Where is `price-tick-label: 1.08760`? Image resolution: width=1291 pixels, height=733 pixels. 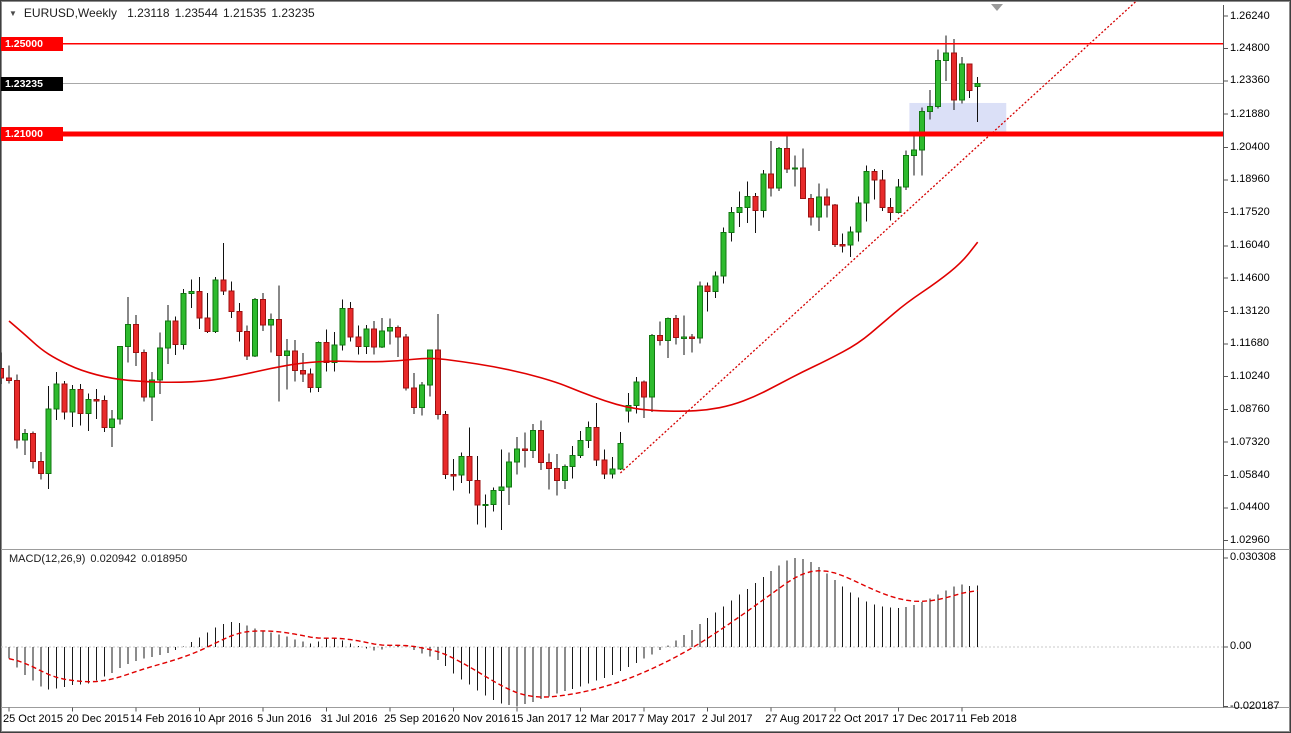 price-tick-label: 1.08760 is located at coordinates (1250, 409).